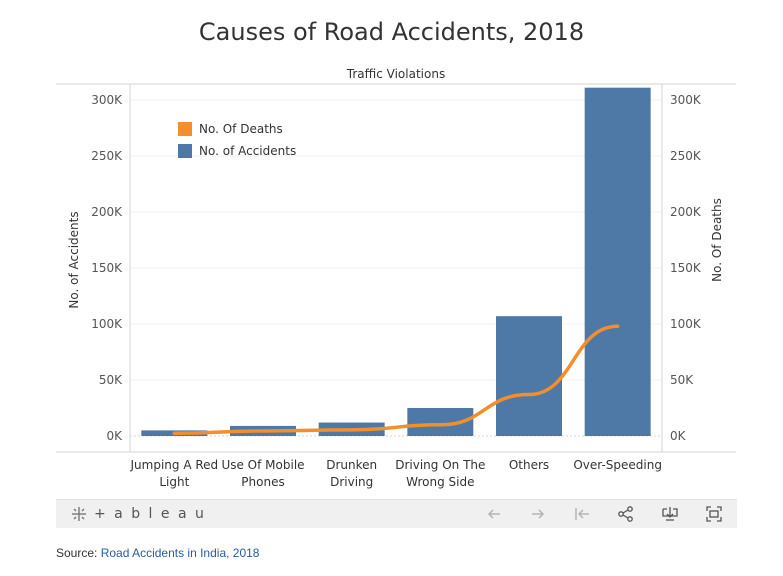 This screenshot has width=783, height=576. What do you see at coordinates (686, 324) in the screenshot?
I see `right-tick-label: 100K` at bounding box center [686, 324].